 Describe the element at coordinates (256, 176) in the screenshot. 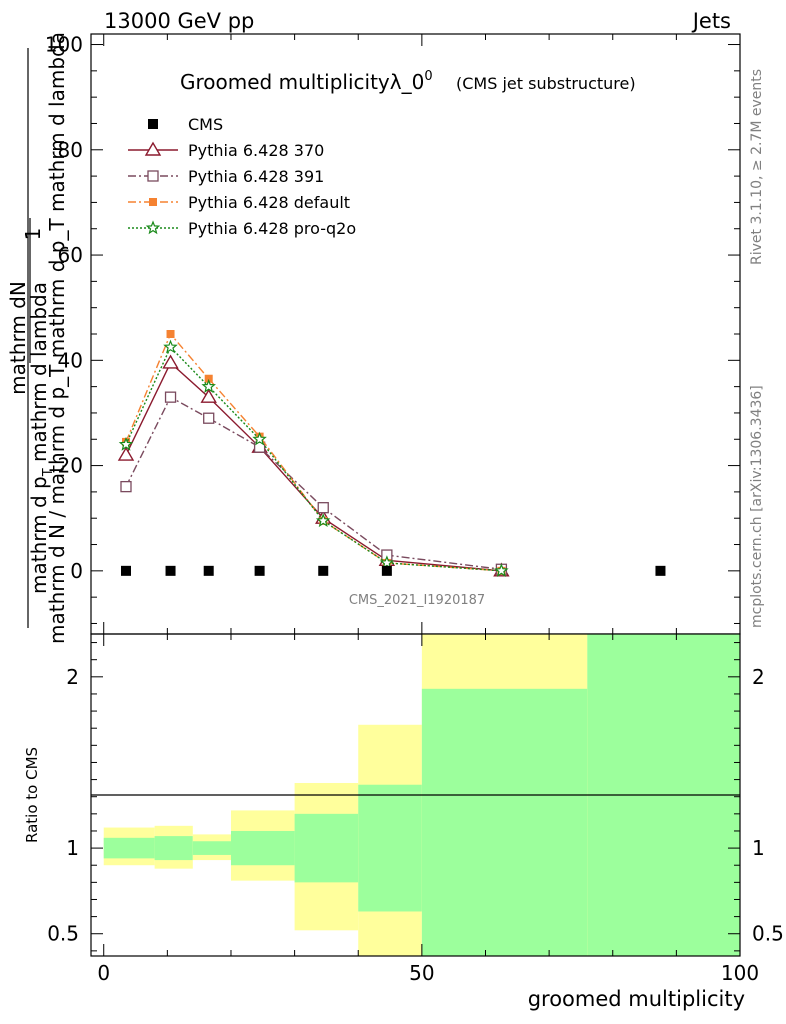

I see `legend-label: Pythia 6.428 391` at that location.